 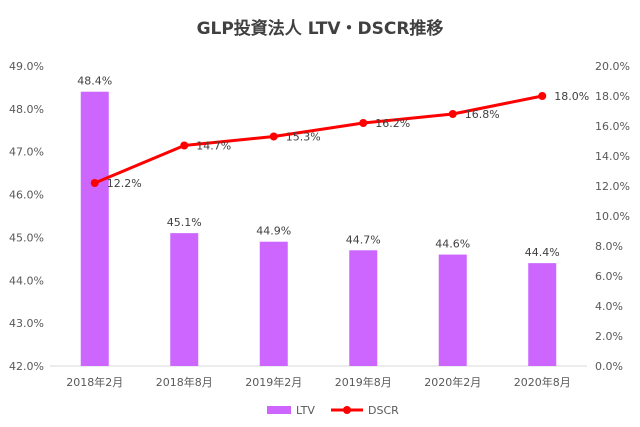 What do you see at coordinates (383, 410) in the screenshot?
I see `legend-label-dscr: DSCR` at bounding box center [383, 410].